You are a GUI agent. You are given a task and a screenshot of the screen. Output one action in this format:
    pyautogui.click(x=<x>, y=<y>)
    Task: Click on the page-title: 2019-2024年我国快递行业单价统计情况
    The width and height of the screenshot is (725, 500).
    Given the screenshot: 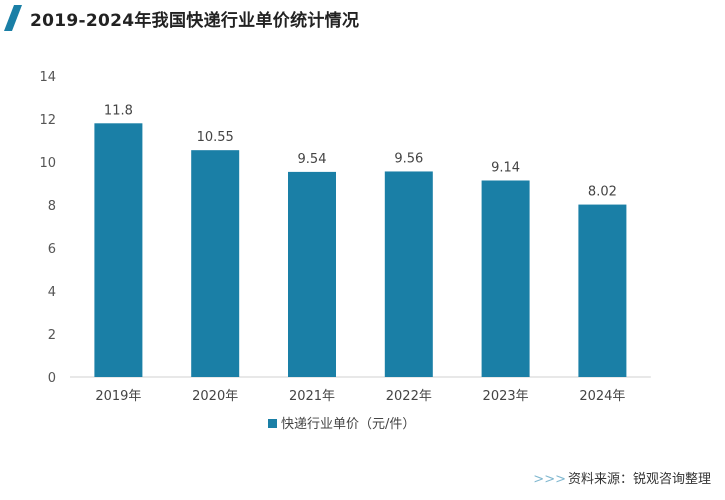 What is the action you would take?
    pyautogui.click(x=195, y=21)
    